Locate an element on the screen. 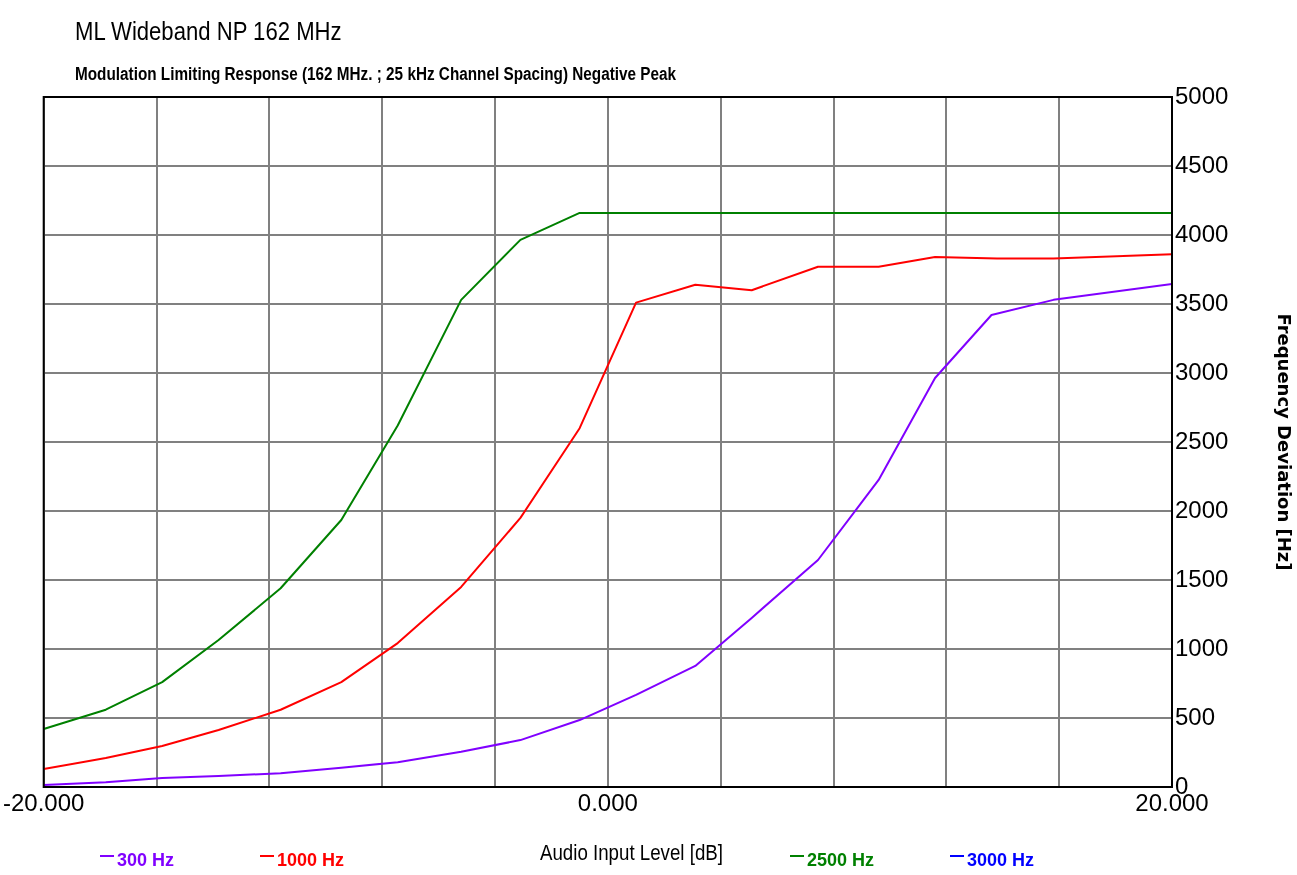 The height and width of the screenshot is (875, 1297). y-tick-label: 3000 is located at coordinates (1202, 371).